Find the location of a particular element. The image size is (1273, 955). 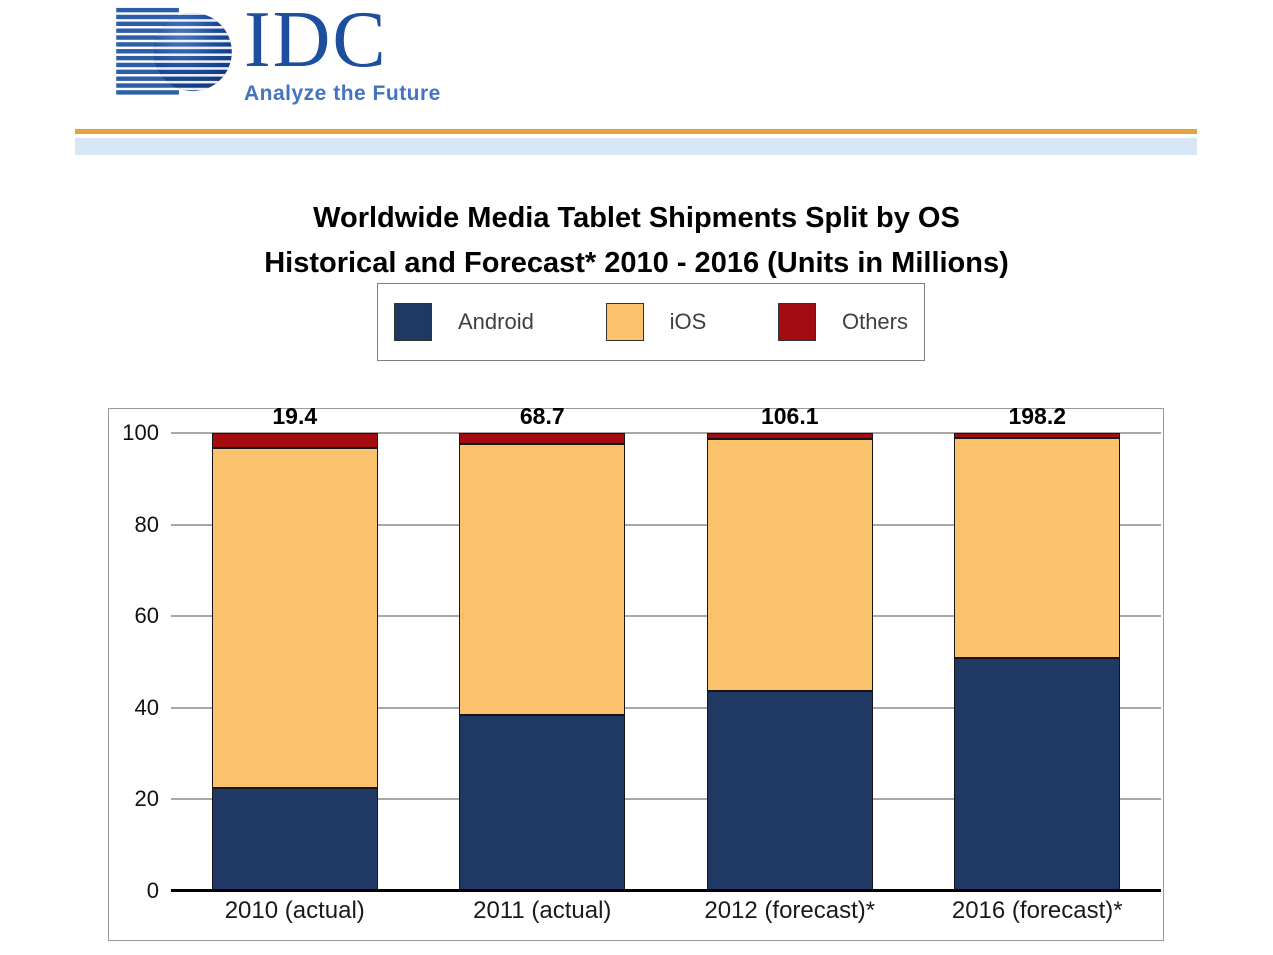

idc-logo: IDC Analyze the Future is located at coordinates (278, 53).